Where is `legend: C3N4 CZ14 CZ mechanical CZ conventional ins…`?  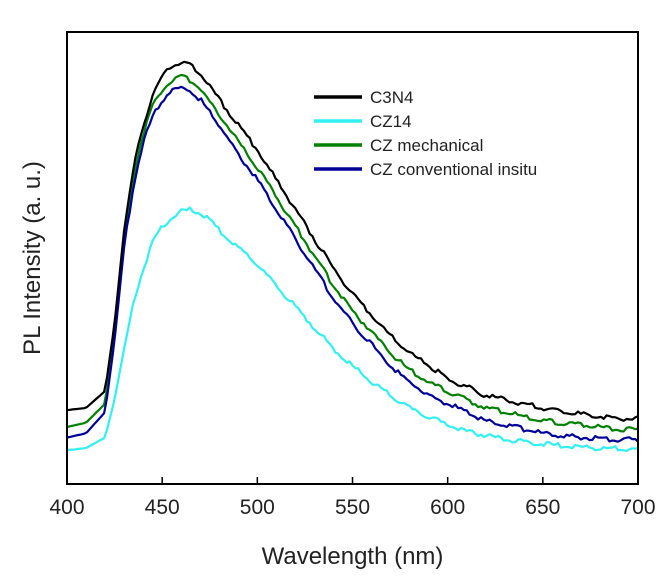 legend: C3N4 CZ14 CZ mechanical CZ conventional ins… is located at coordinates (425, 133).